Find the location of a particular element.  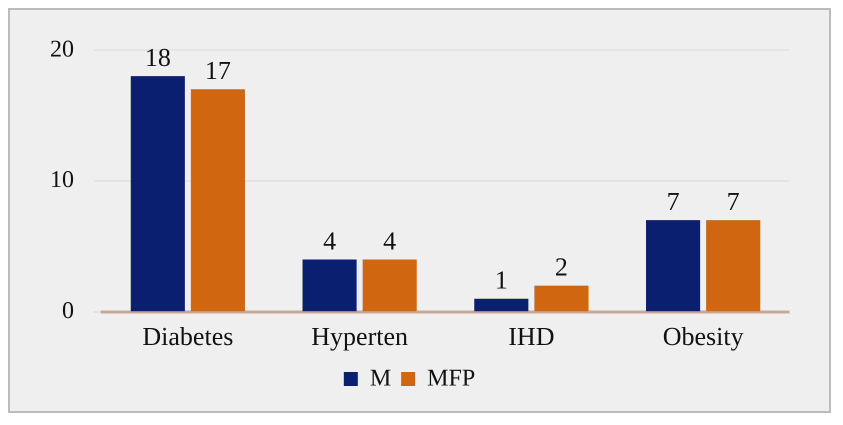

data-label: 18 is located at coordinates (157, 57).